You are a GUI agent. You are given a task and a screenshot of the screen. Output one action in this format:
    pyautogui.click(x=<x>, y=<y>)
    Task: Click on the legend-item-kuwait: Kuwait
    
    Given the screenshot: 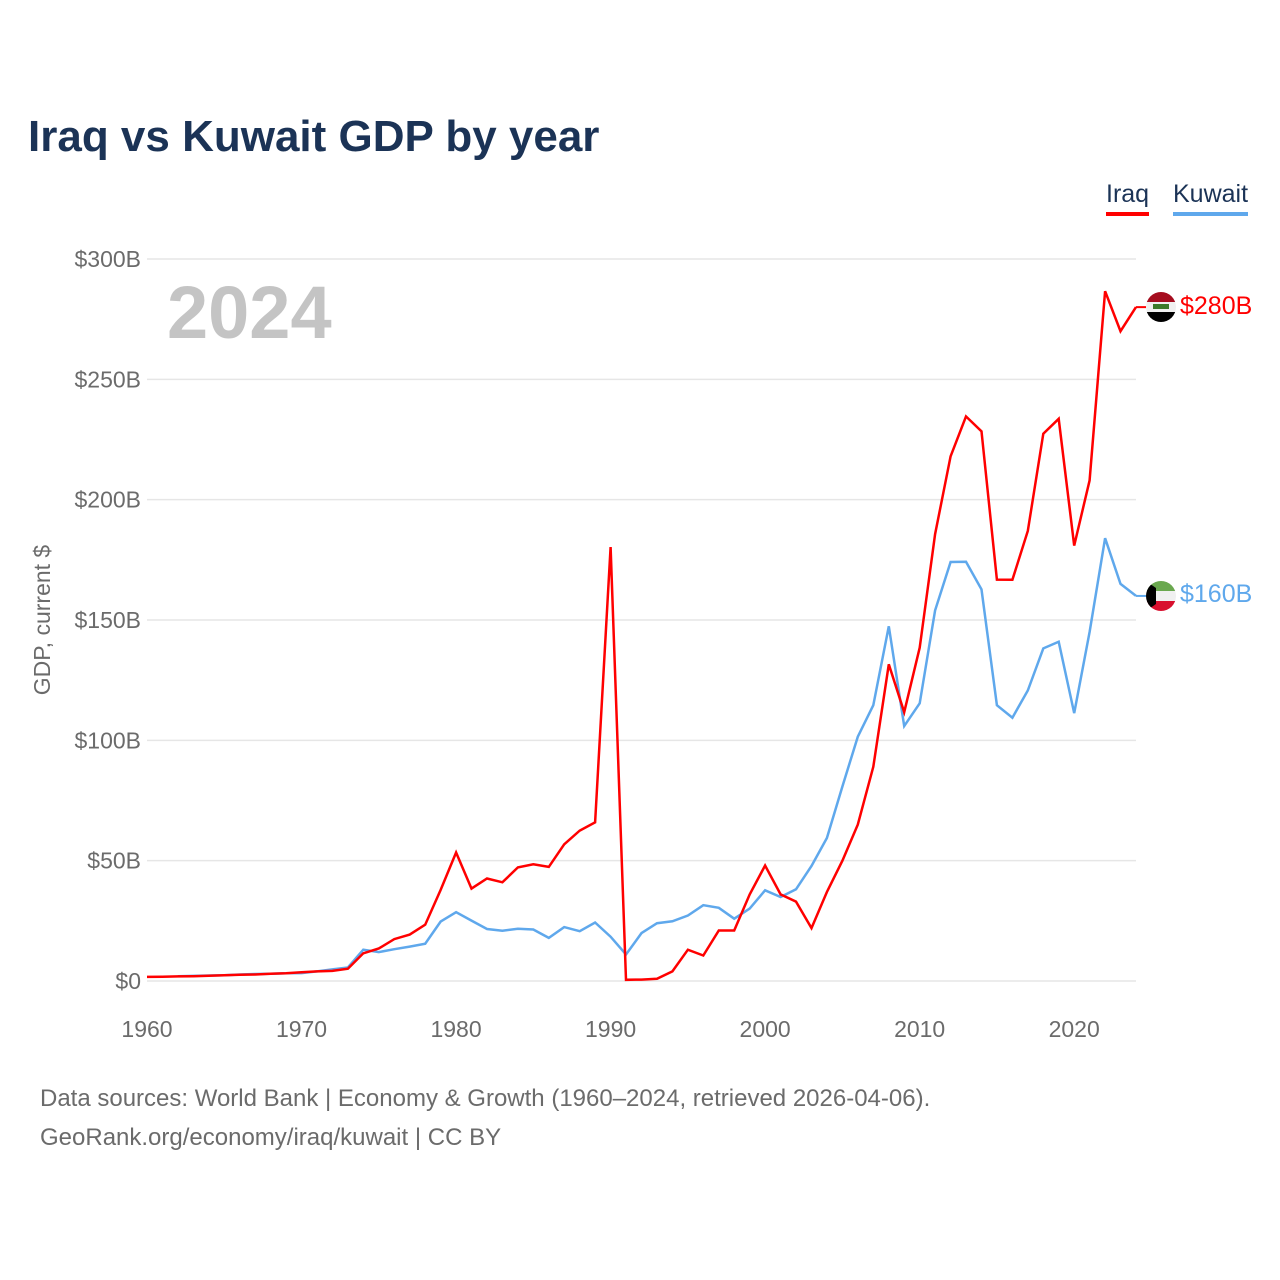 What is the action you would take?
    pyautogui.click(x=1211, y=198)
    